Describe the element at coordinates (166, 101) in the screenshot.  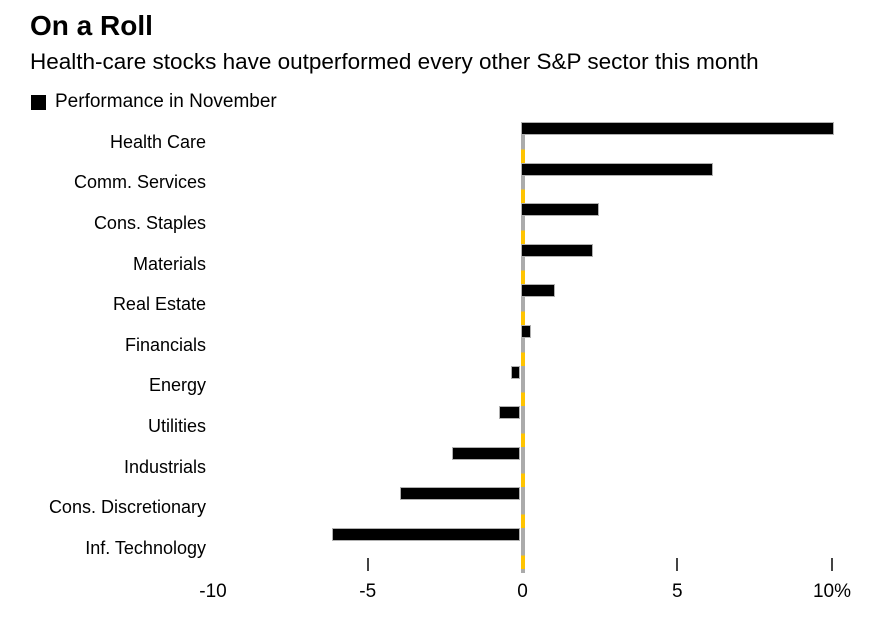
I see `legend-label: Performance in November` at that location.